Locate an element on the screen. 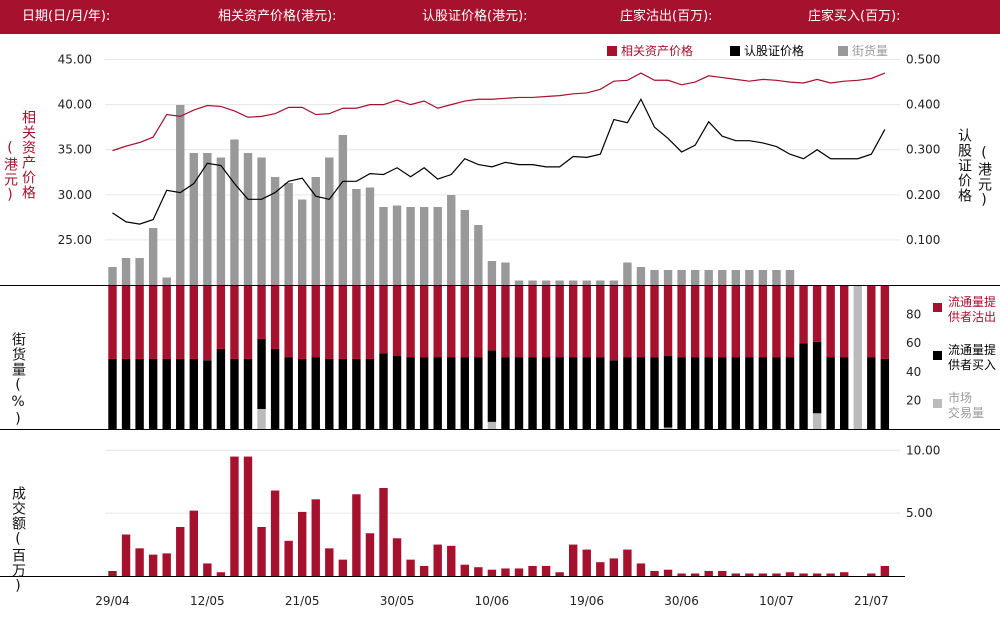 This screenshot has width=1000, height=620. legend-market-line1: 市场 is located at coordinates (960, 397).